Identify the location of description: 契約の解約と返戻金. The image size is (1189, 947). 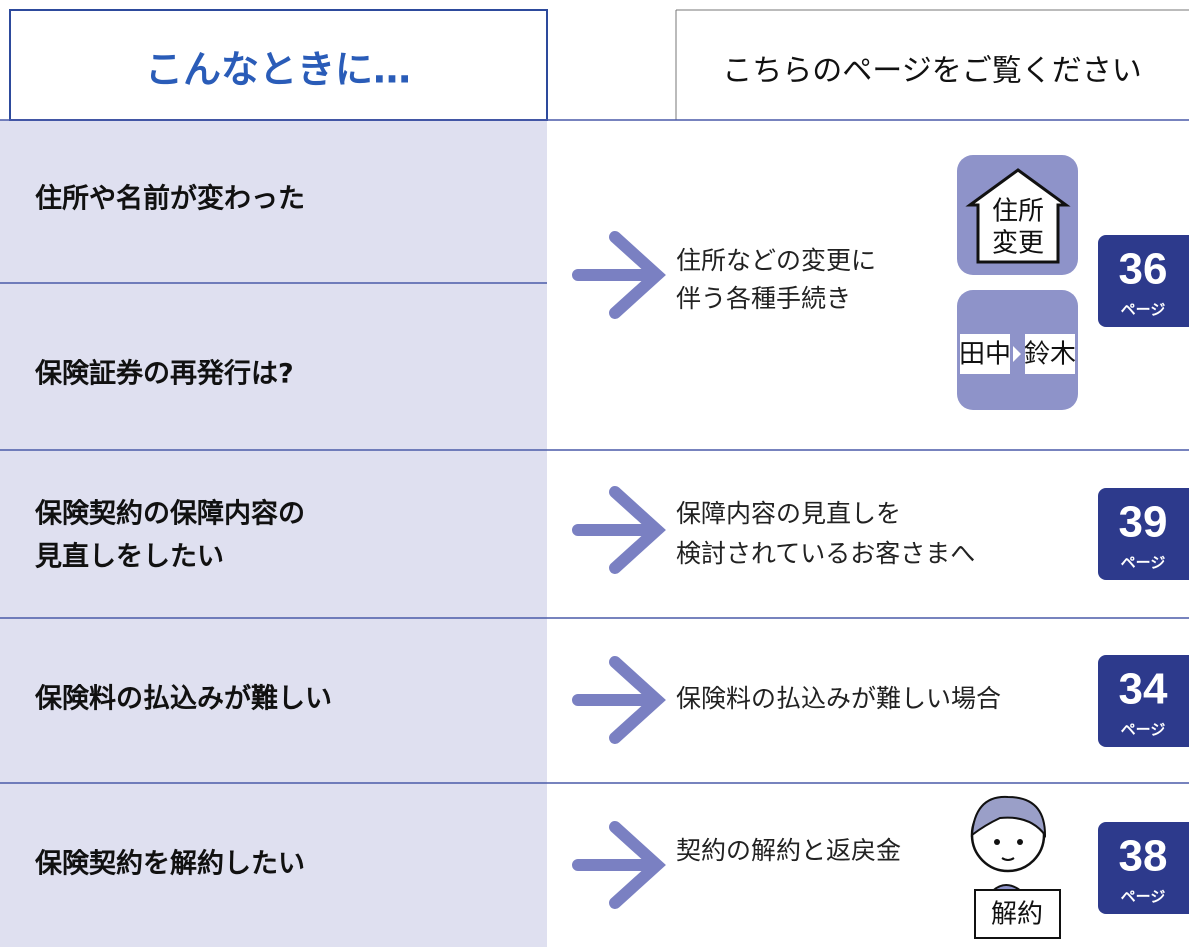
(788, 850).